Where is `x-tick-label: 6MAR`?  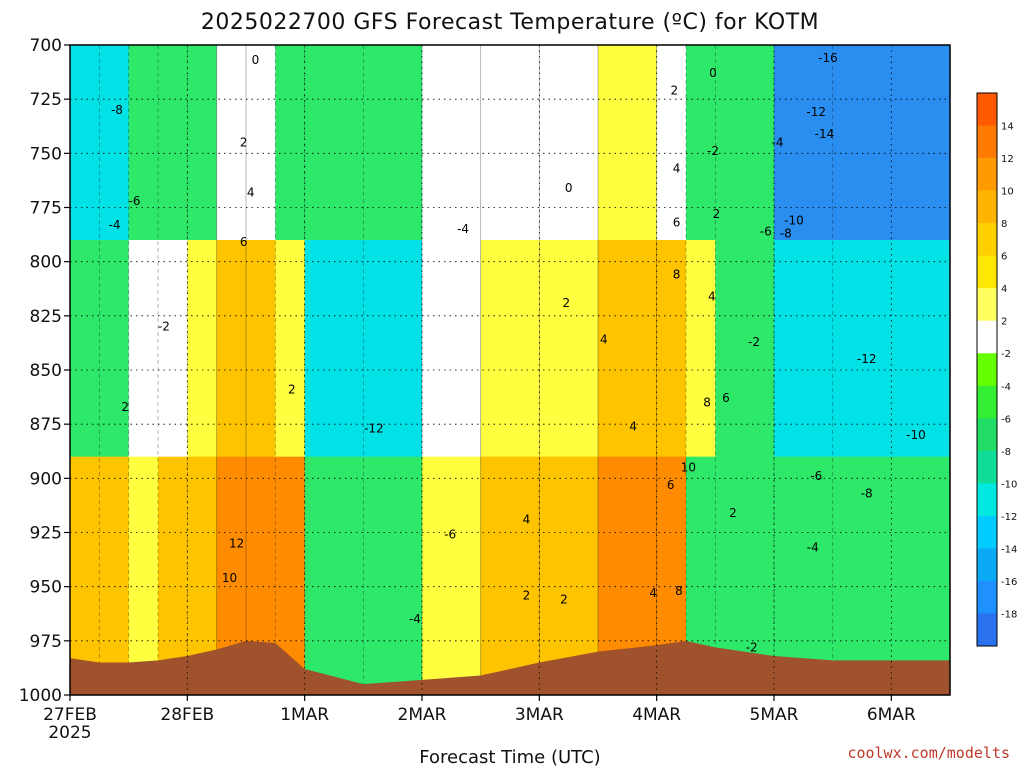 x-tick-label: 6MAR is located at coordinates (891, 715).